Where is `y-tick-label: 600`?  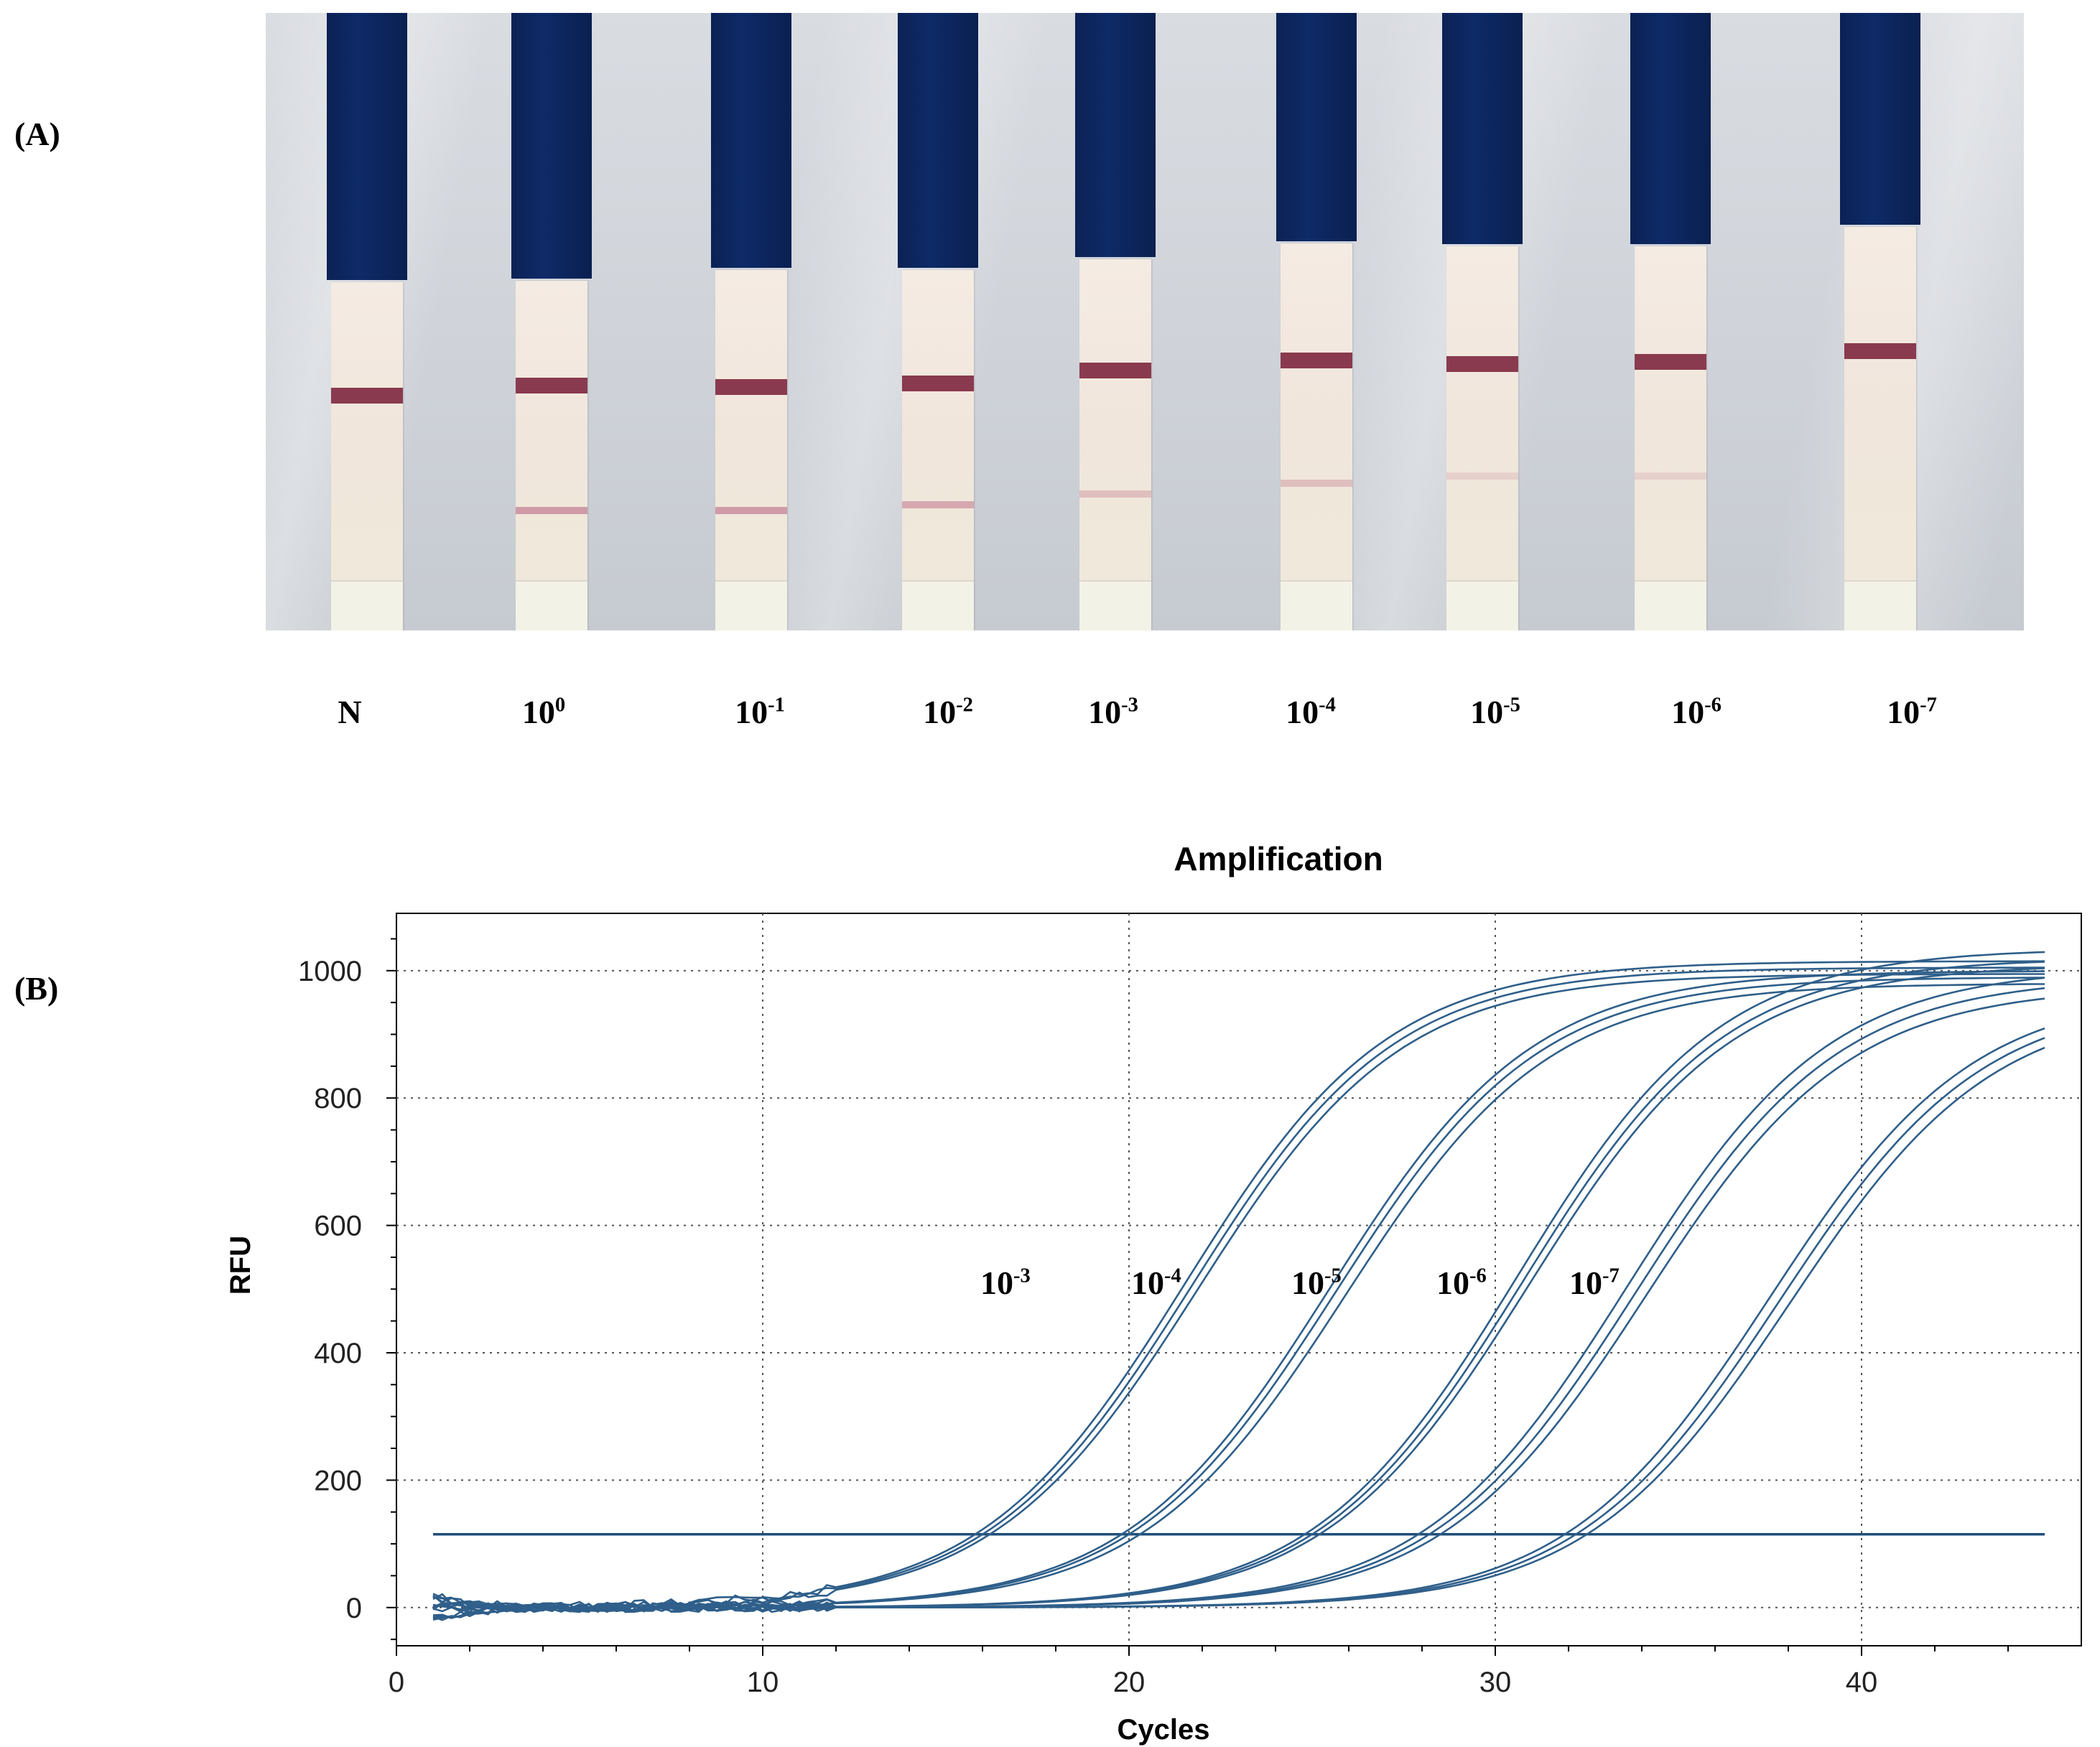 y-tick-label: 600 is located at coordinates (338, 1226).